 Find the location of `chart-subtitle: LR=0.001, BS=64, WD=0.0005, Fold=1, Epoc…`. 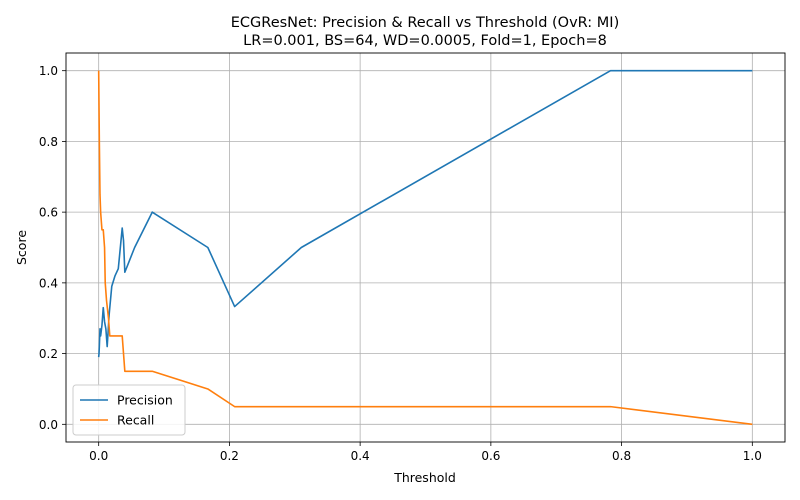

chart-subtitle: LR=0.001, BS=64, WD=0.0005, Fold=1, Epoc… is located at coordinates (425, 41).